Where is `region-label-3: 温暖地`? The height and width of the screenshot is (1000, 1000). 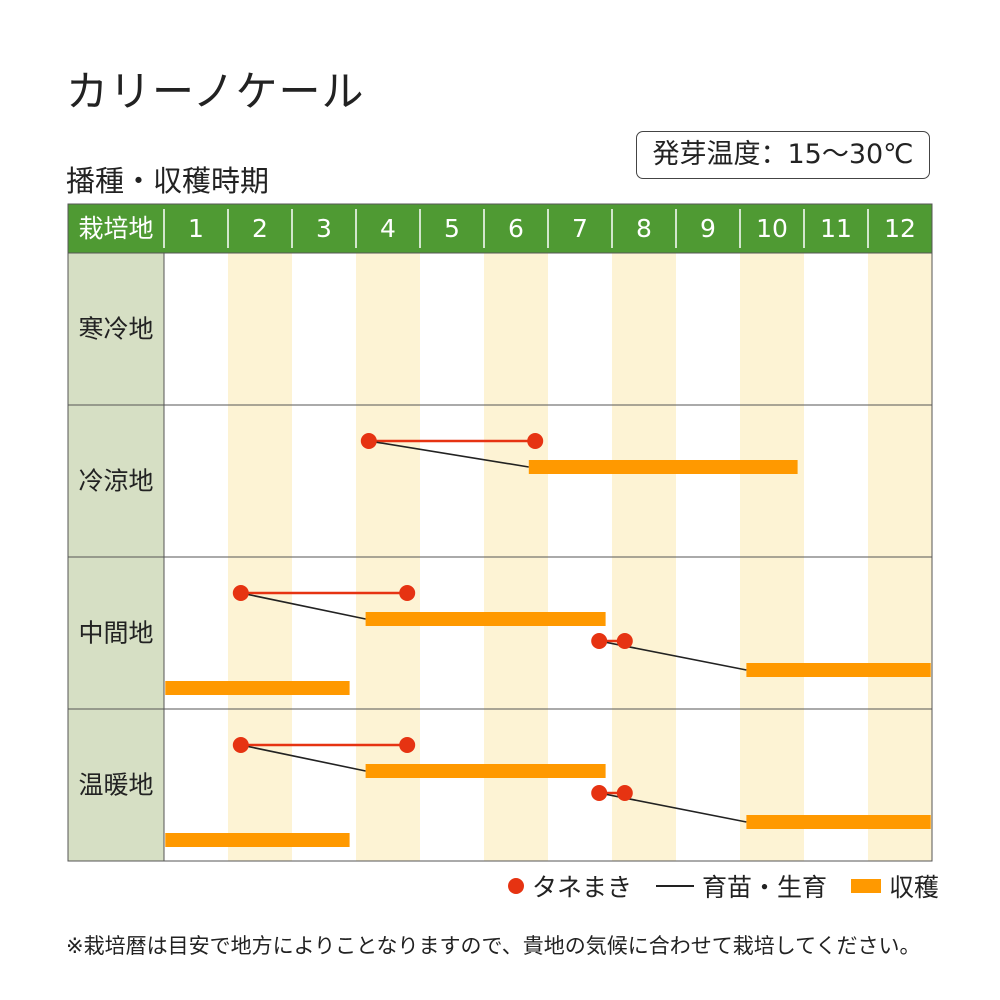 region-label-3: 温暖地 is located at coordinates (115, 785).